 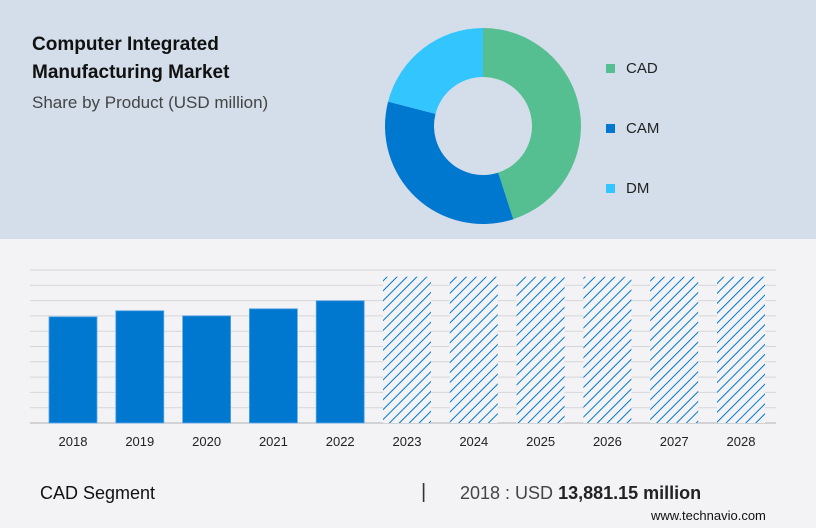 I want to click on x-tick-2026: 2026, so click(x=607, y=441).